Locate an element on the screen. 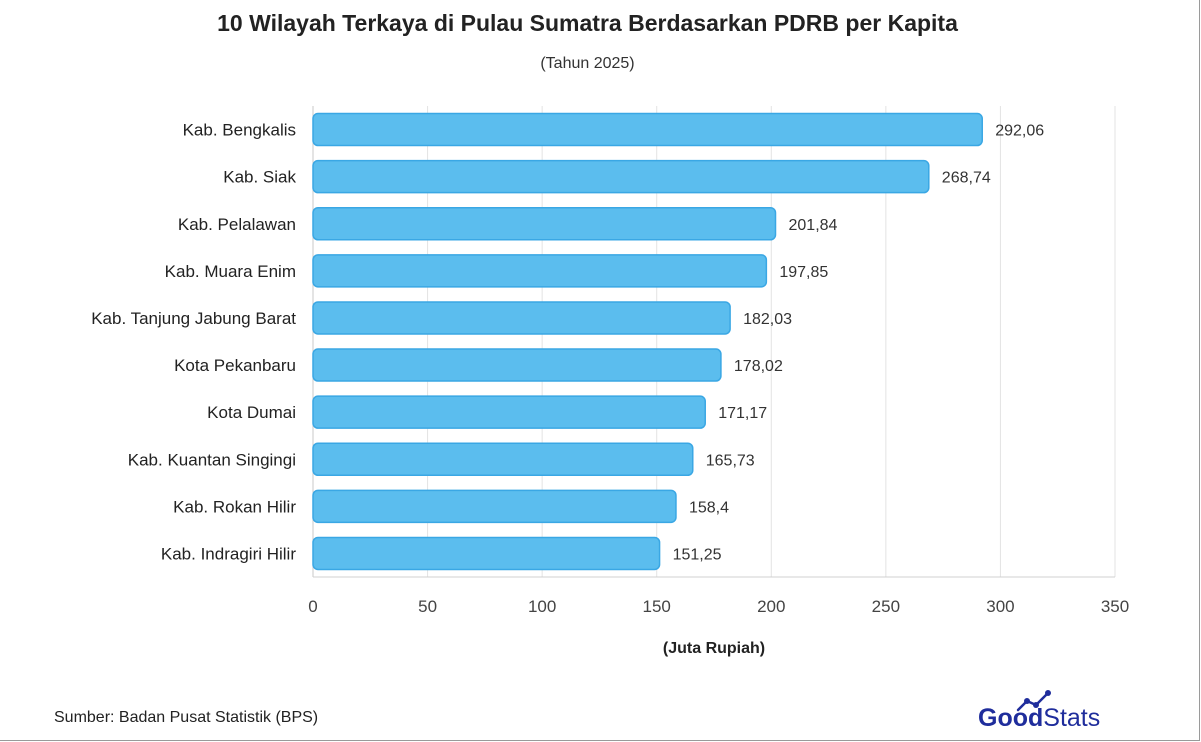  category-label: Kab. Kuantan Singingi is located at coordinates (212, 459).